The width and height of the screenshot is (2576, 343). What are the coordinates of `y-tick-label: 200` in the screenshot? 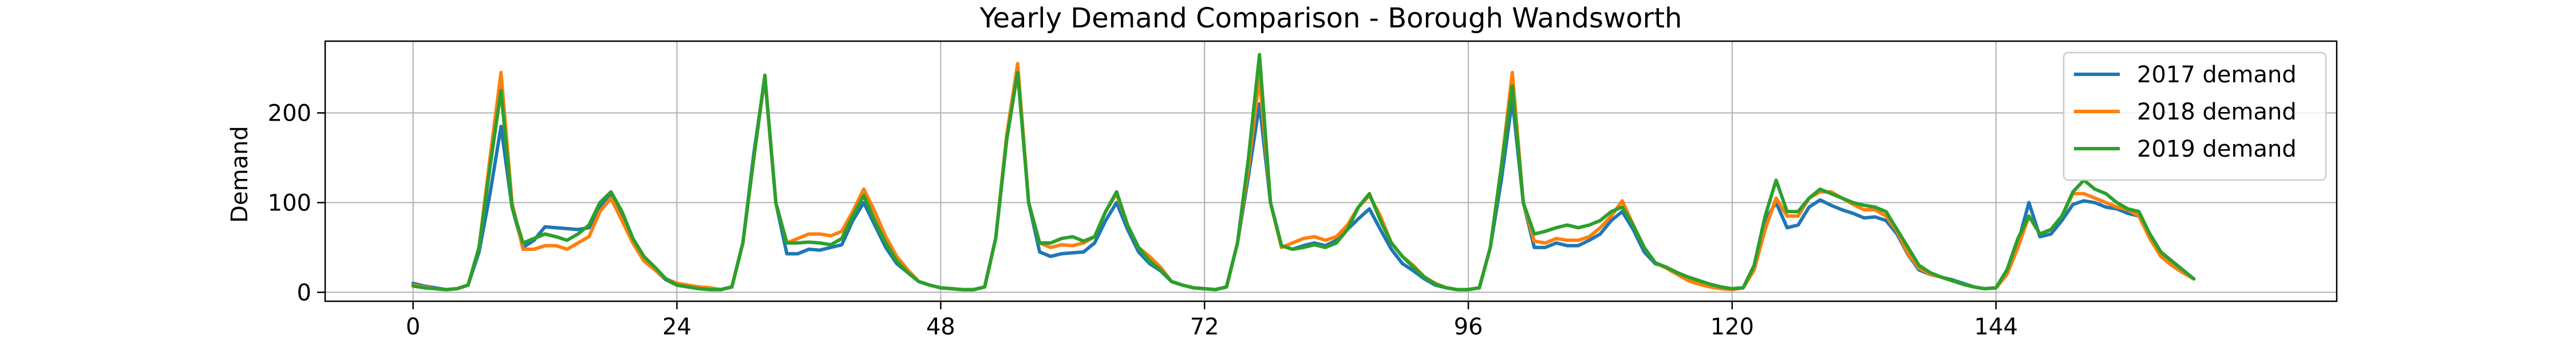 It's located at (289, 114).